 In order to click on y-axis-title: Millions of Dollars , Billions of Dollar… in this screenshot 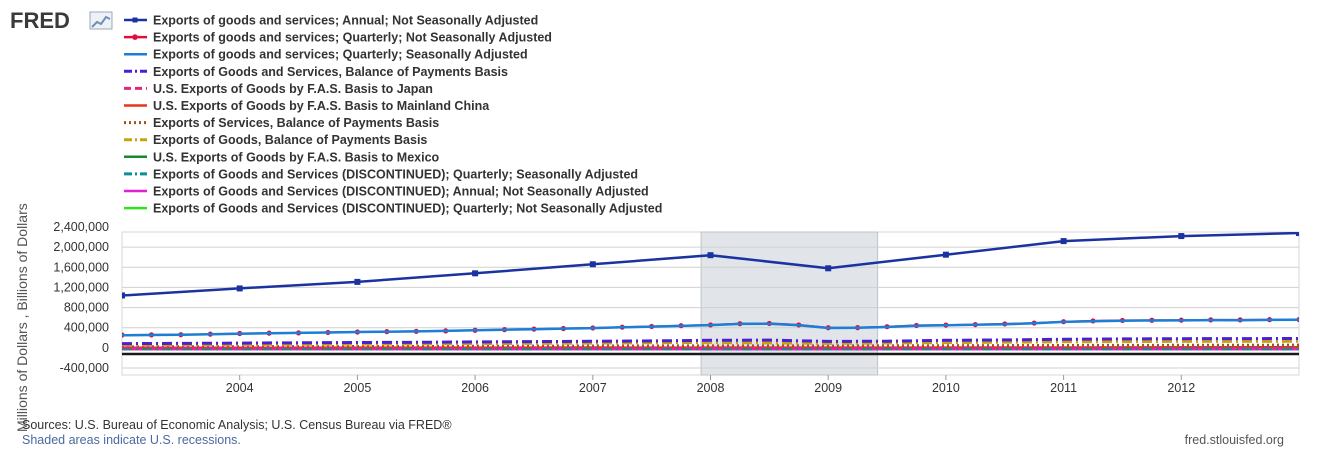, I will do `click(22, 317)`.